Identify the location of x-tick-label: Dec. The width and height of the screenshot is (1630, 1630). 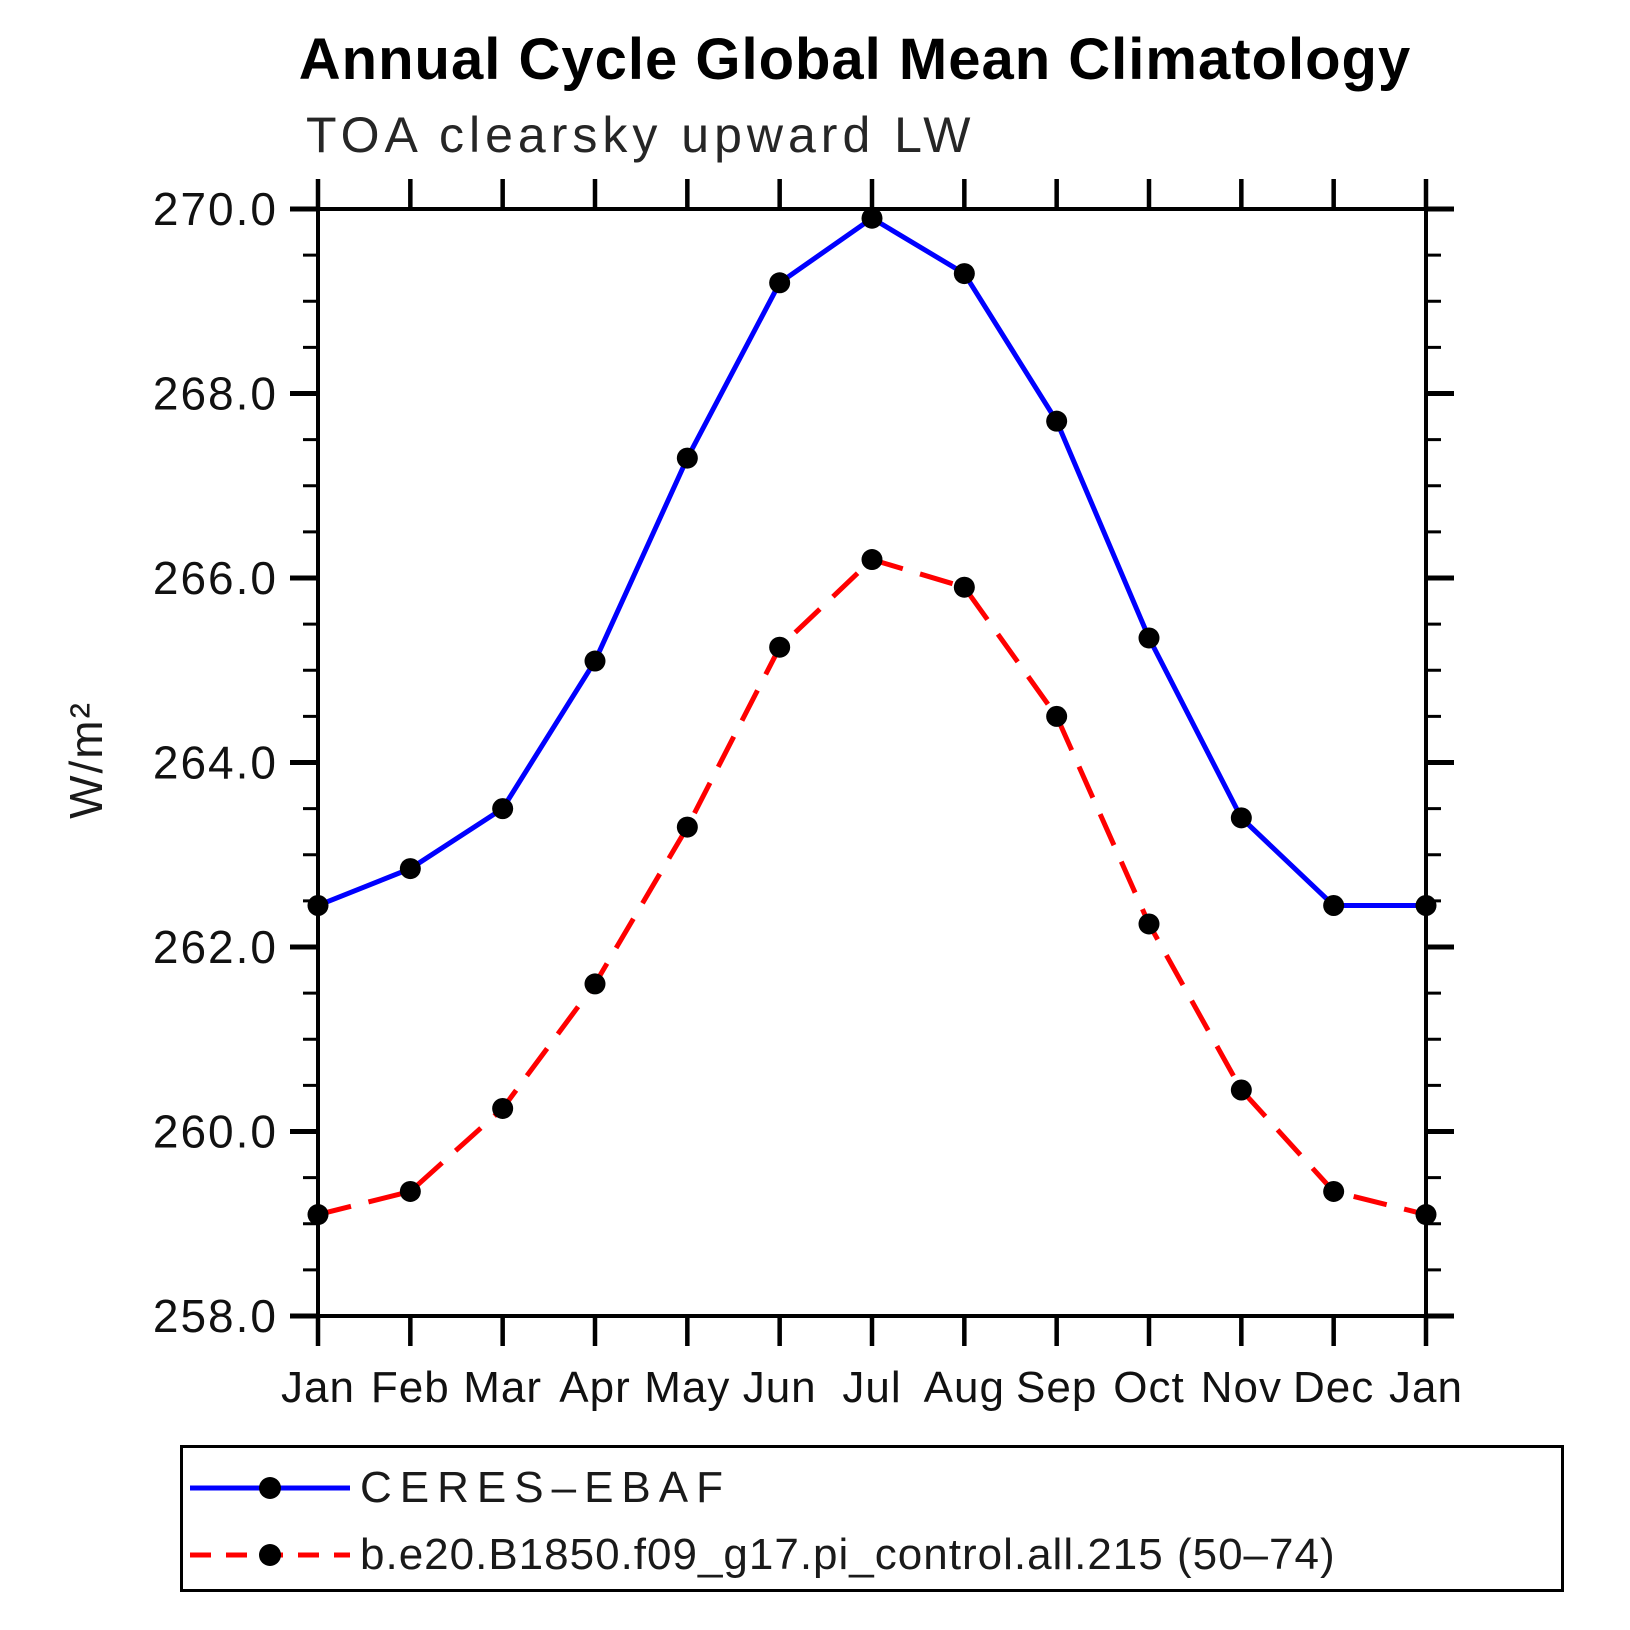
(1333, 1387).